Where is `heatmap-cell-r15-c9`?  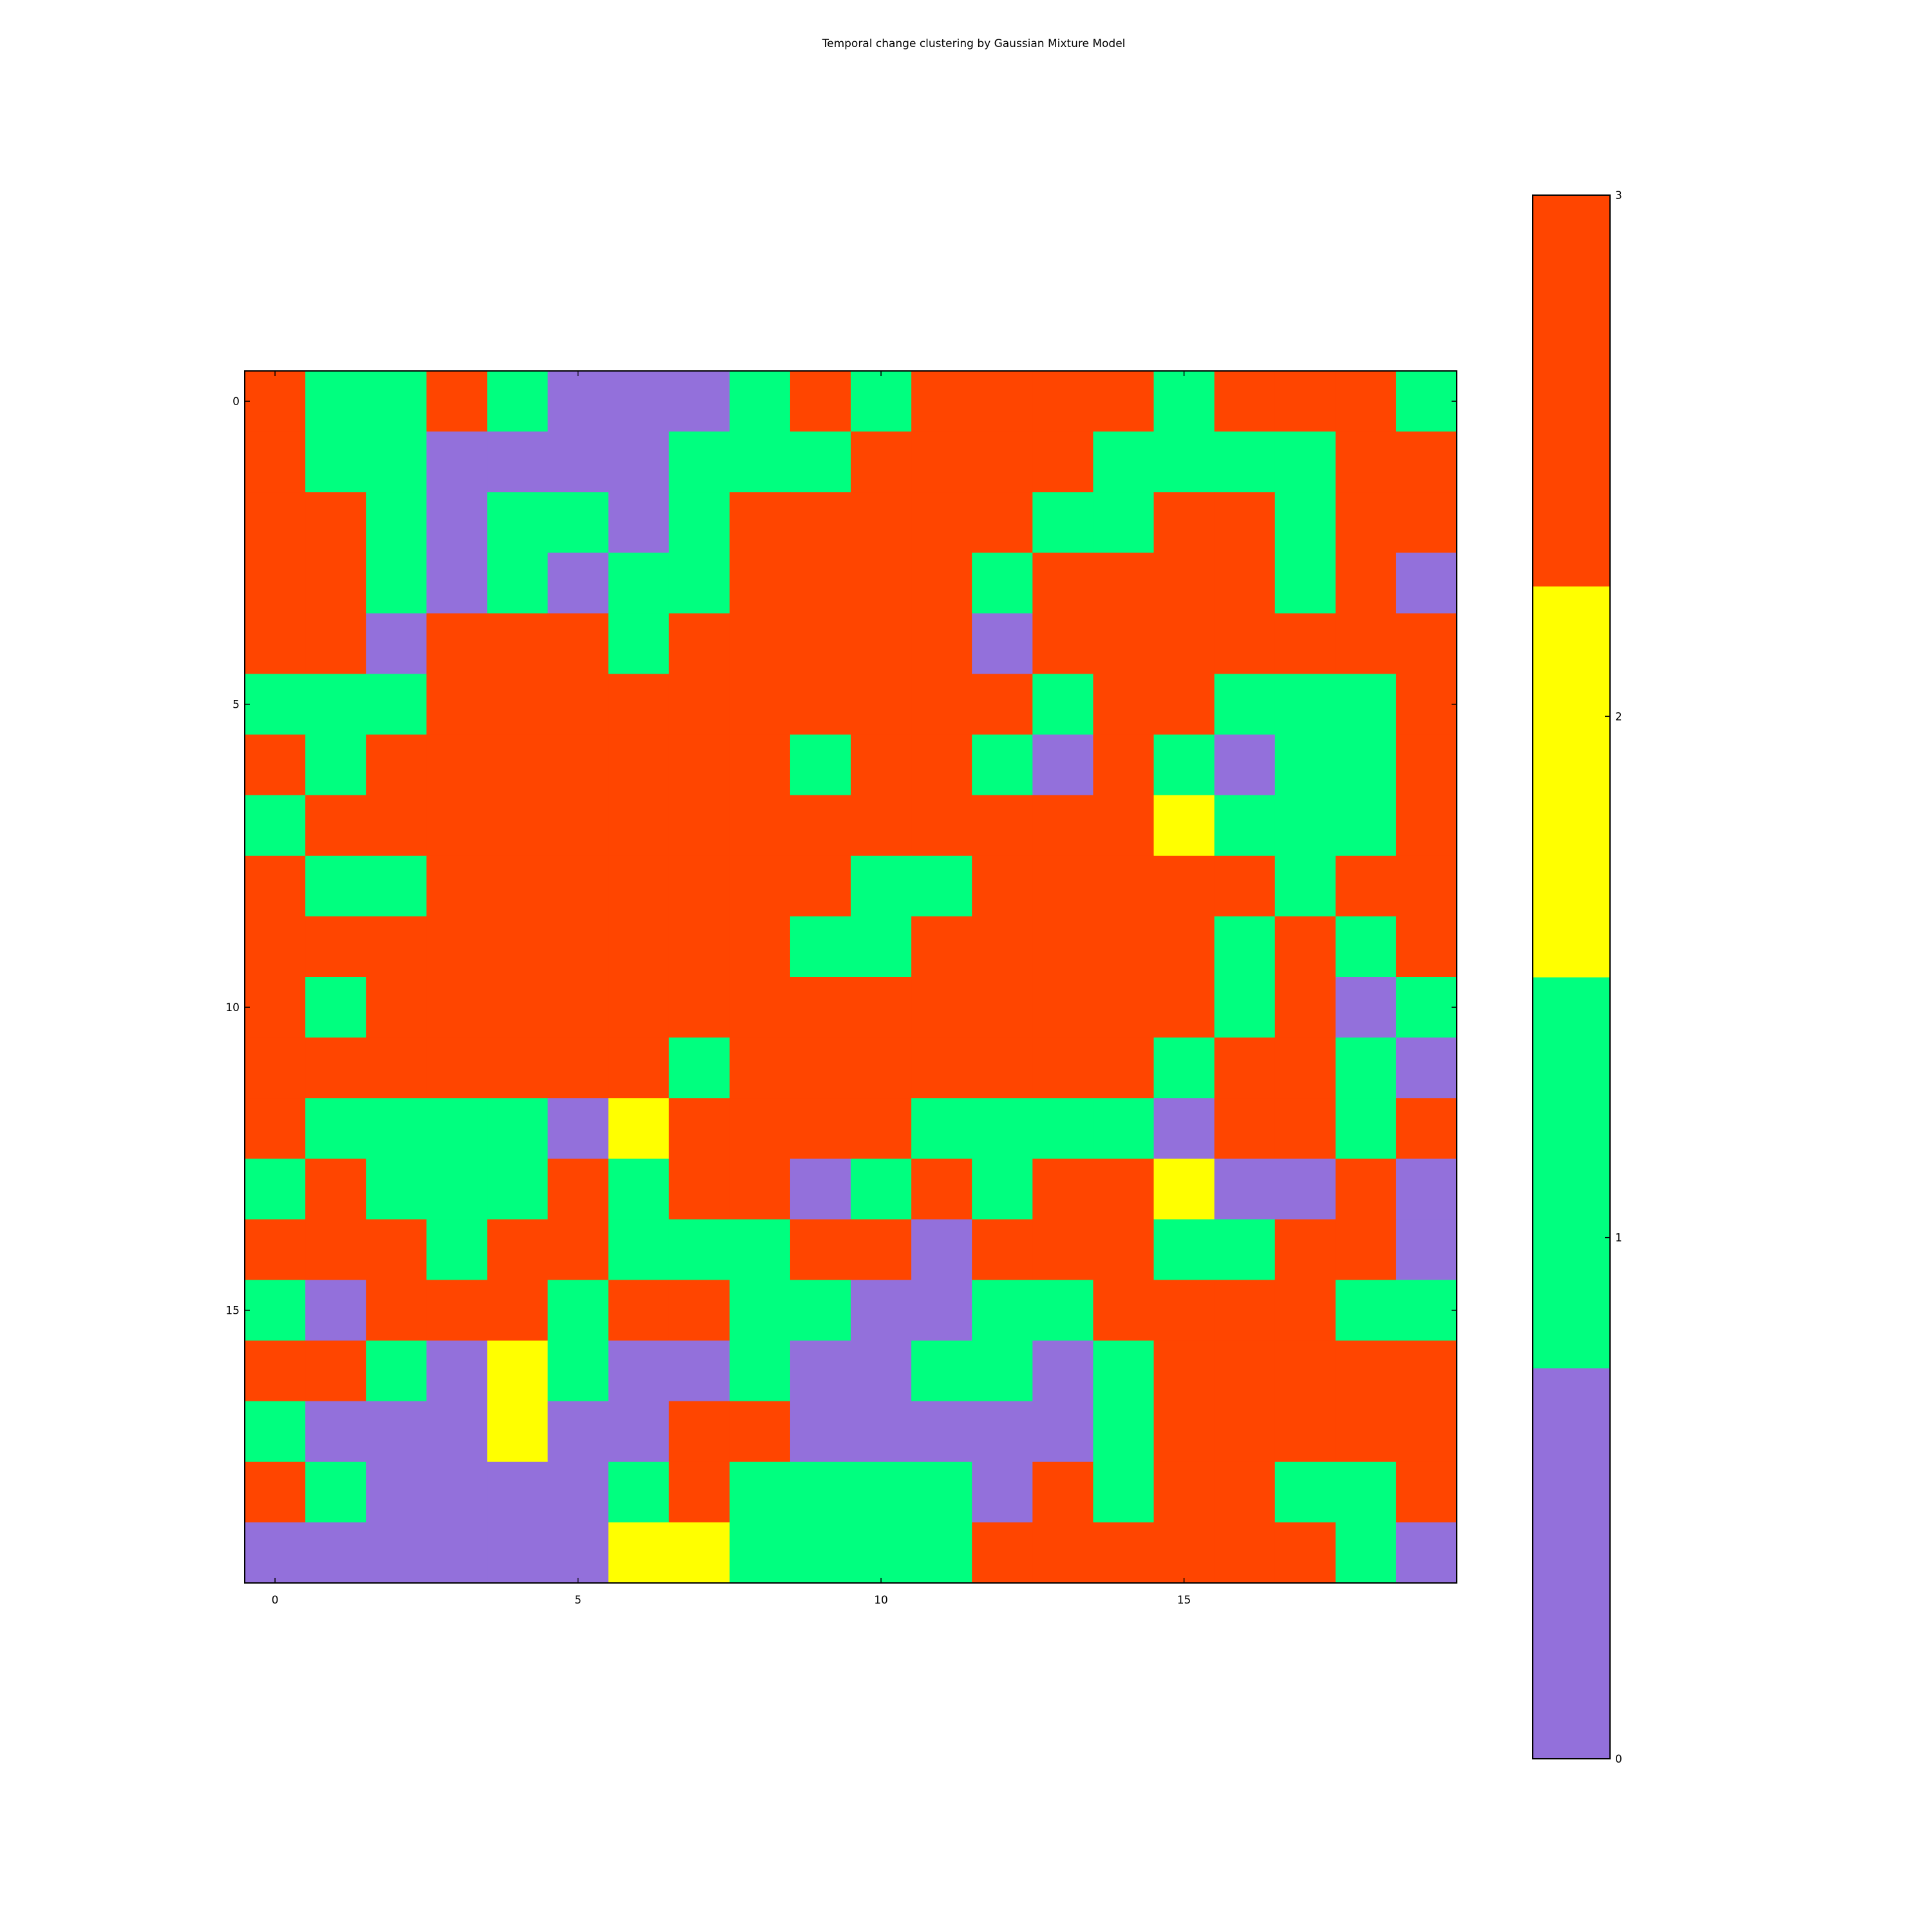 heatmap-cell-r15-c9 is located at coordinates (820, 1310).